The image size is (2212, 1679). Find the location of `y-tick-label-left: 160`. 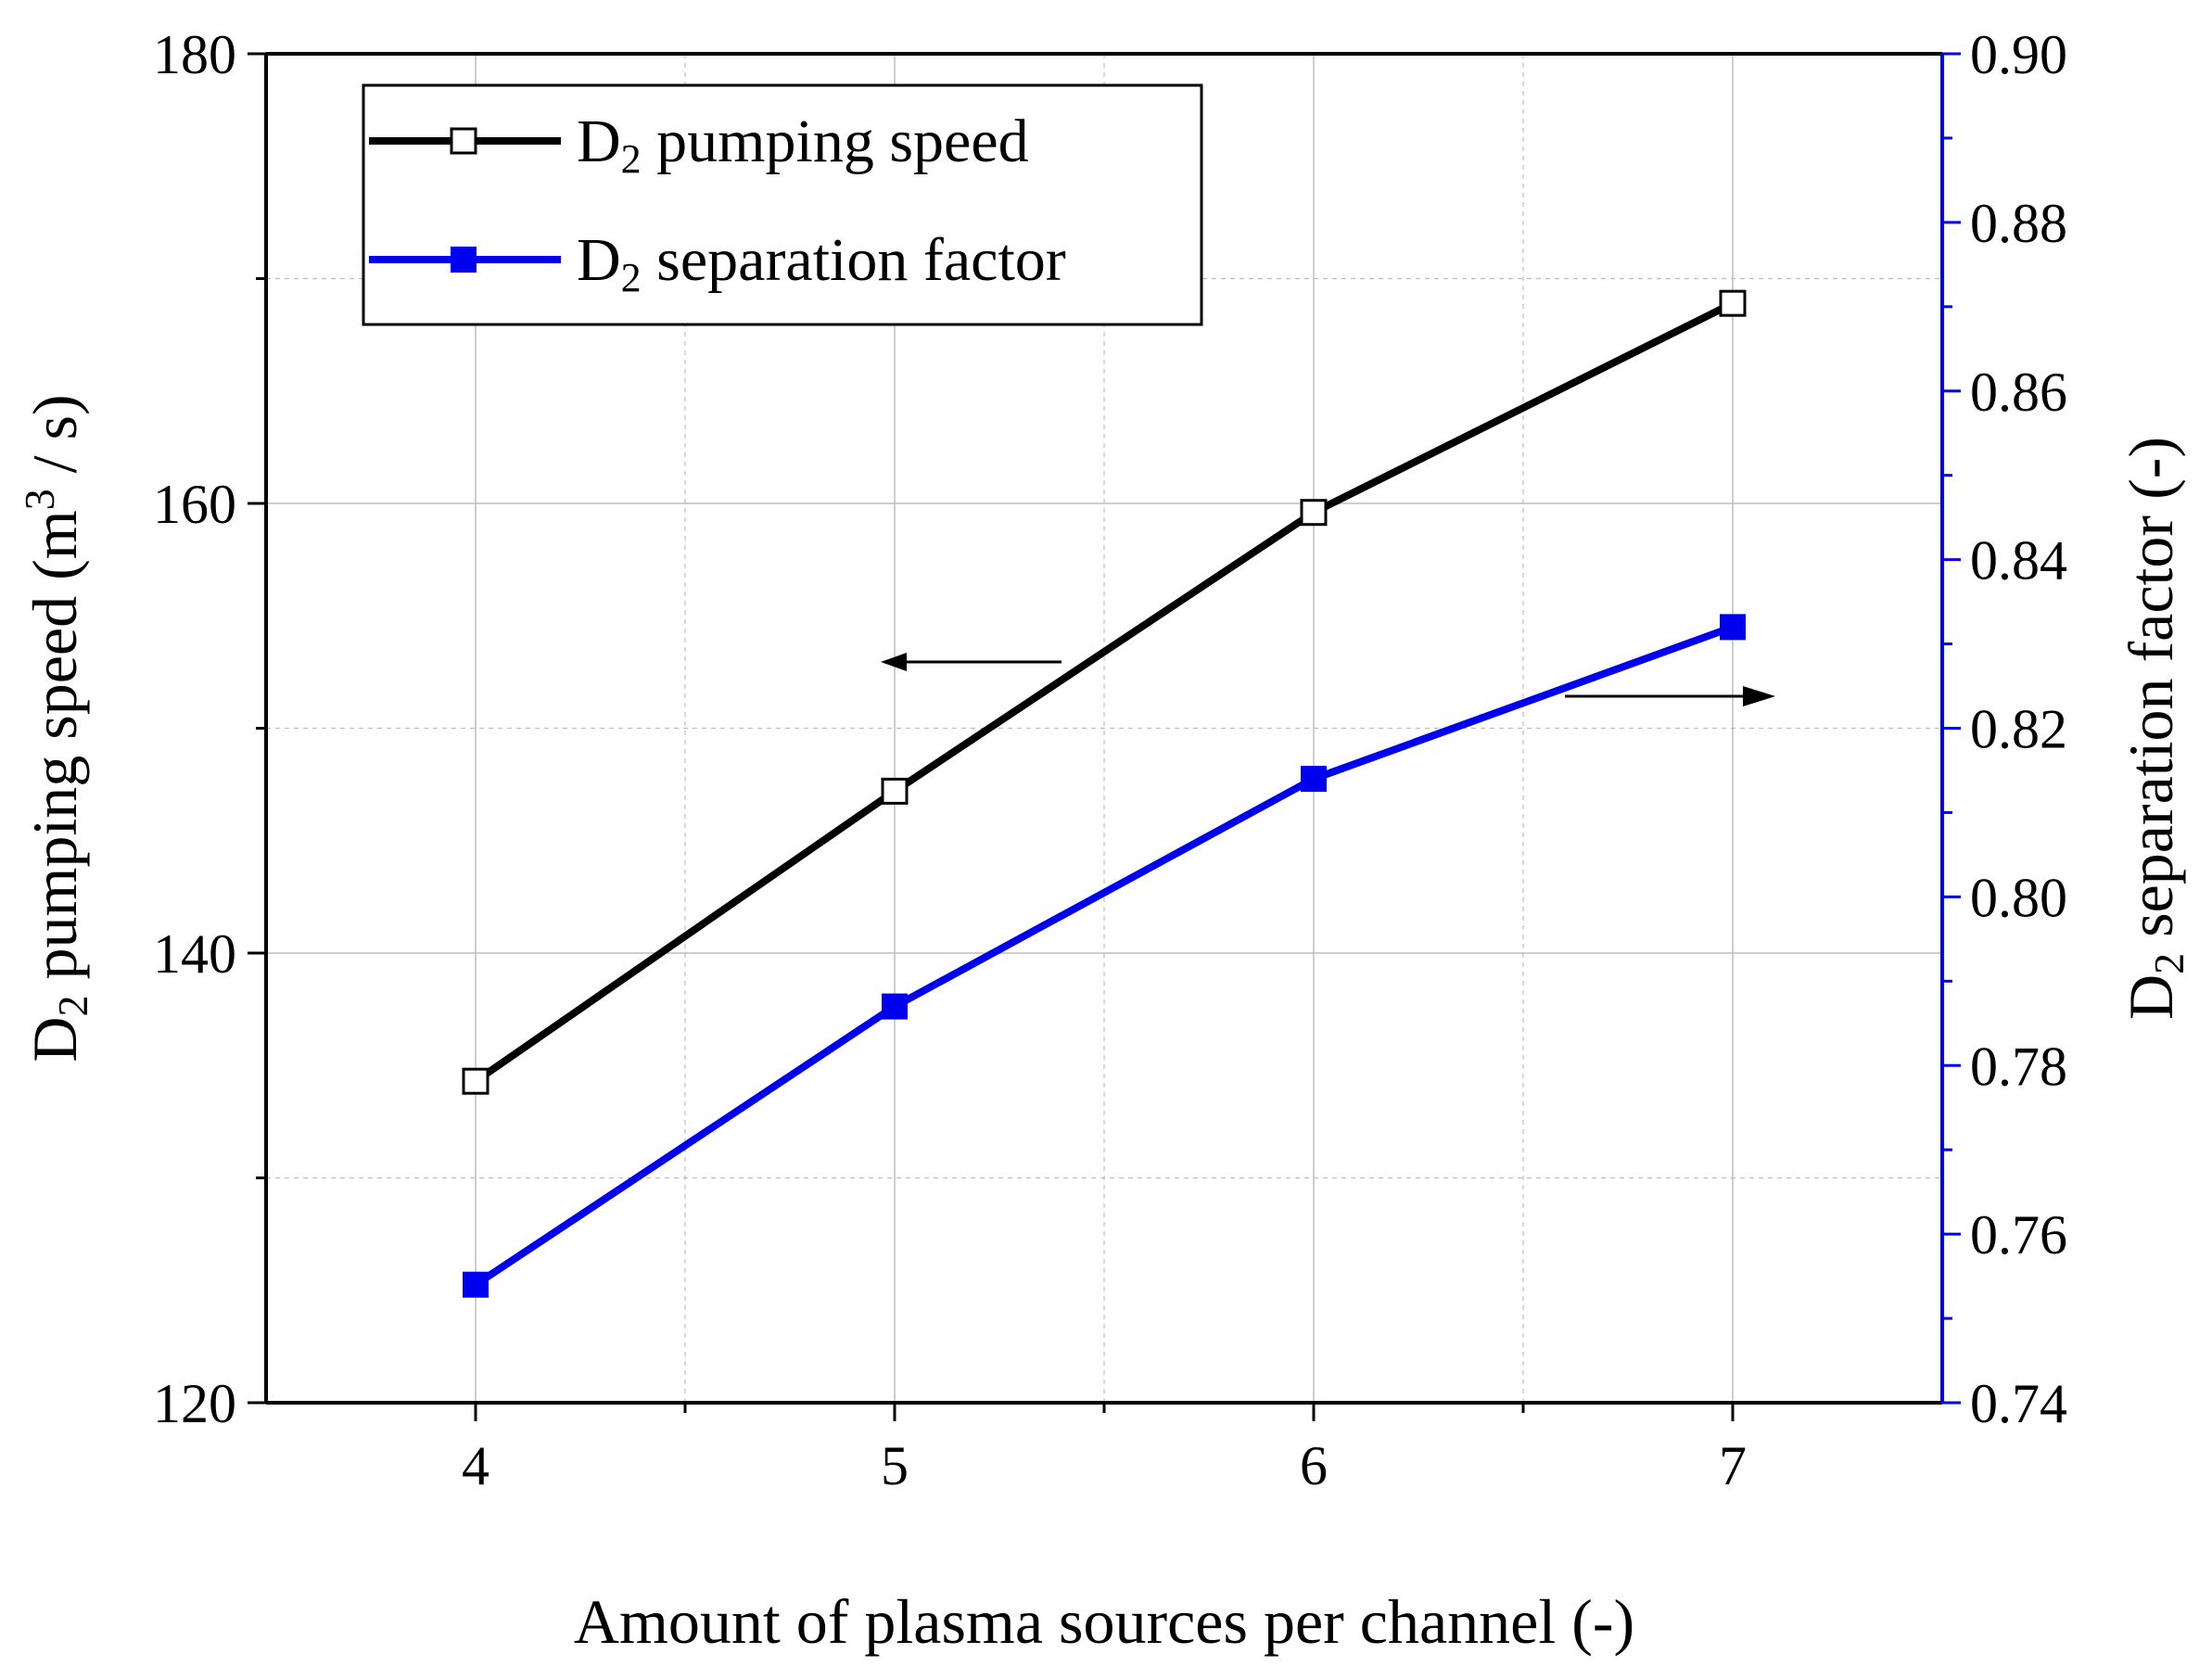

y-tick-label-left: 160 is located at coordinates (194, 505).